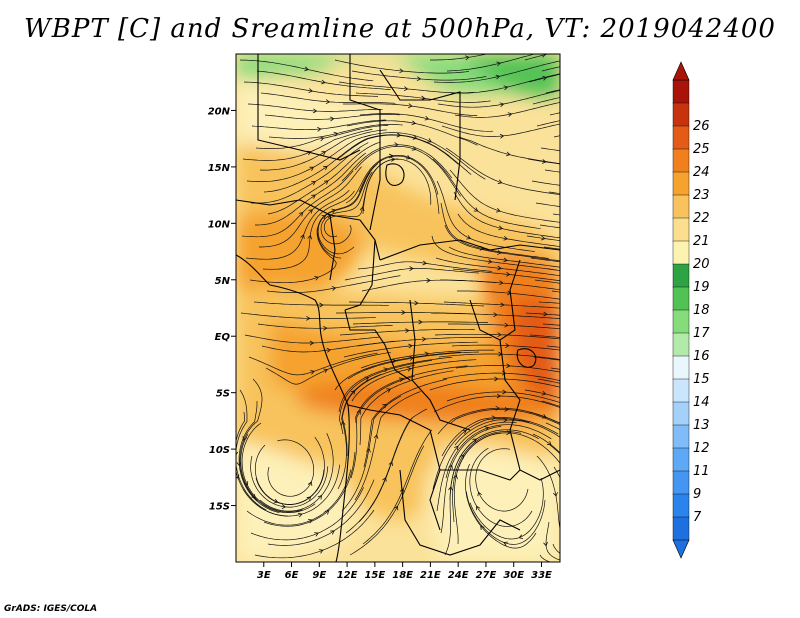 The width and height of the screenshot is (800, 618). Describe the element at coordinates (701, 149) in the screenshot. I see `colorbar-label: 25` at that location.